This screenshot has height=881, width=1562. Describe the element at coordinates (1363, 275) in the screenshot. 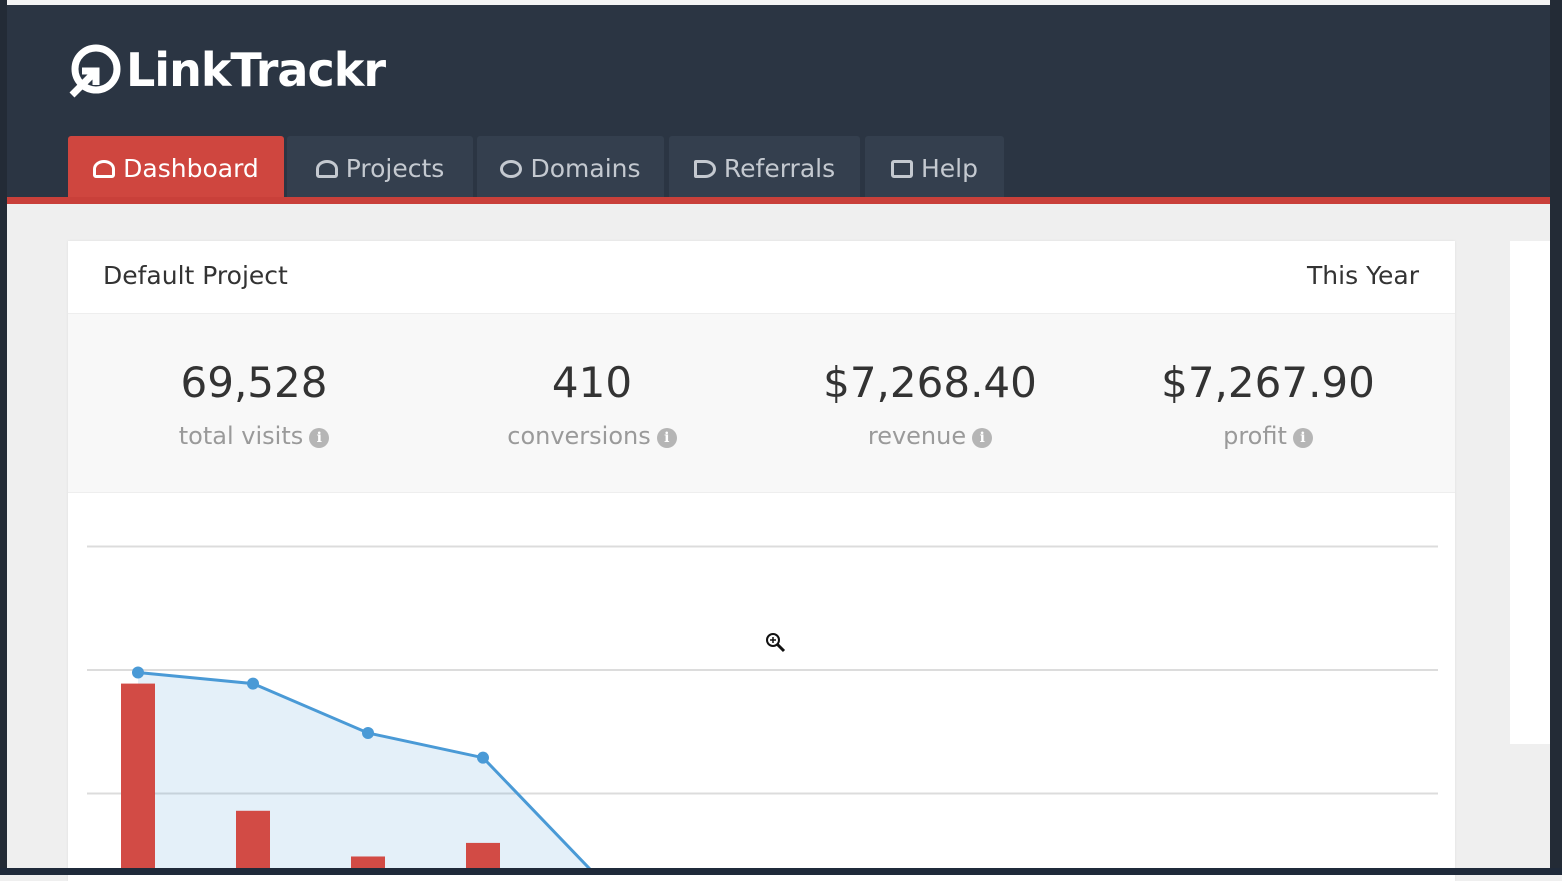

I see `period-selector: This Year` at that location.